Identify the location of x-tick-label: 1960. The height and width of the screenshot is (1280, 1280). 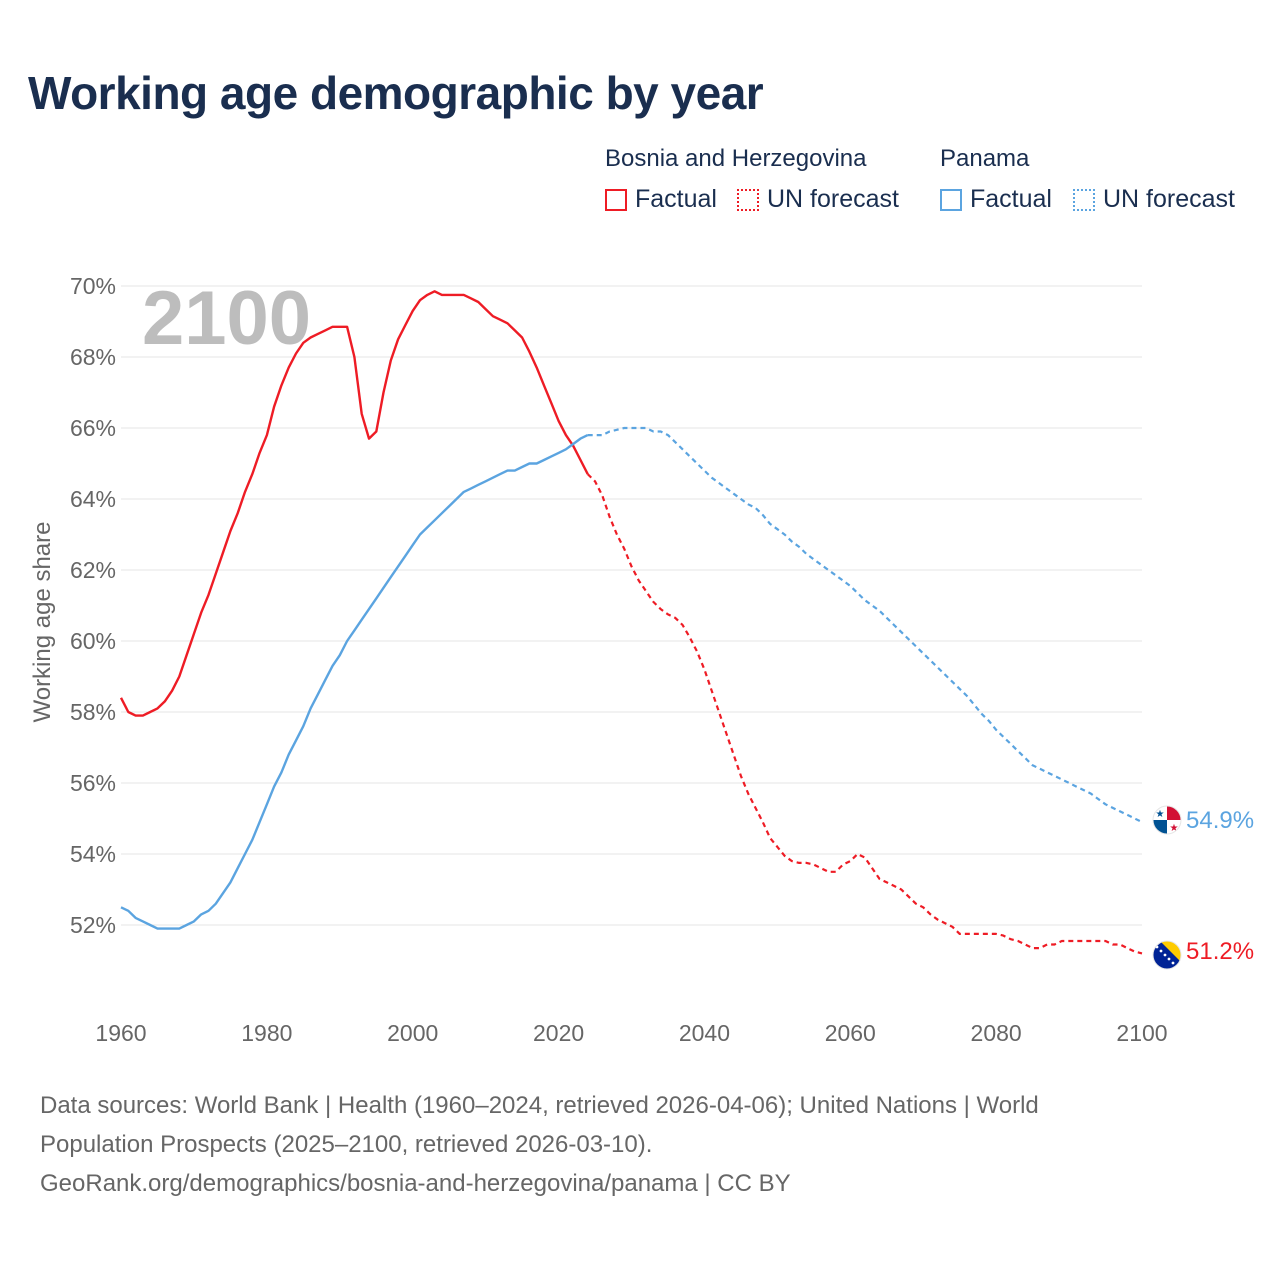
(120, 1033).